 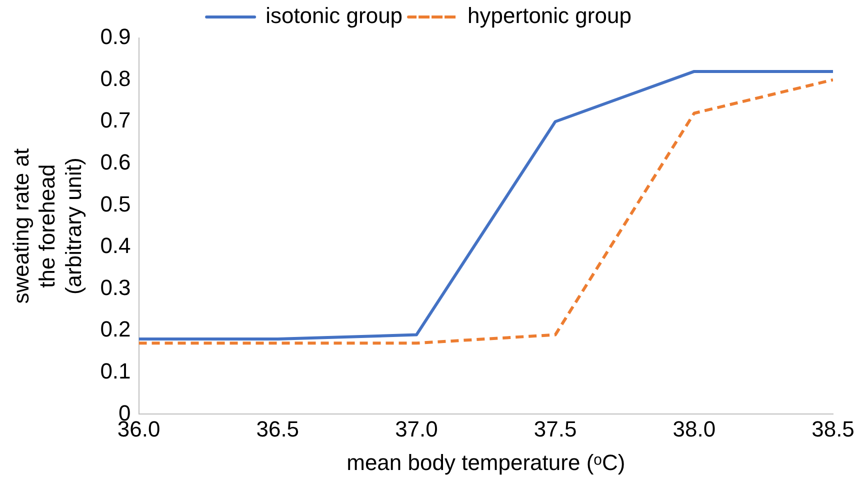 What do you see at coordinates (416, 429) in the screenshot?
I see `x-tick-label: 37.0` at bounding box center [416, 429].